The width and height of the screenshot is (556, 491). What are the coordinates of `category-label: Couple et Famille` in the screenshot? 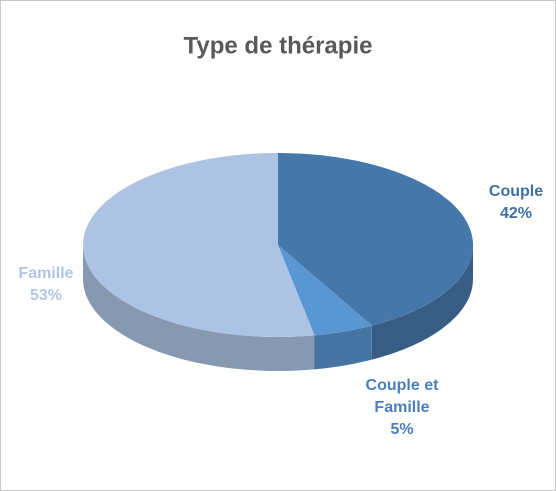 It's located at (402, 396).